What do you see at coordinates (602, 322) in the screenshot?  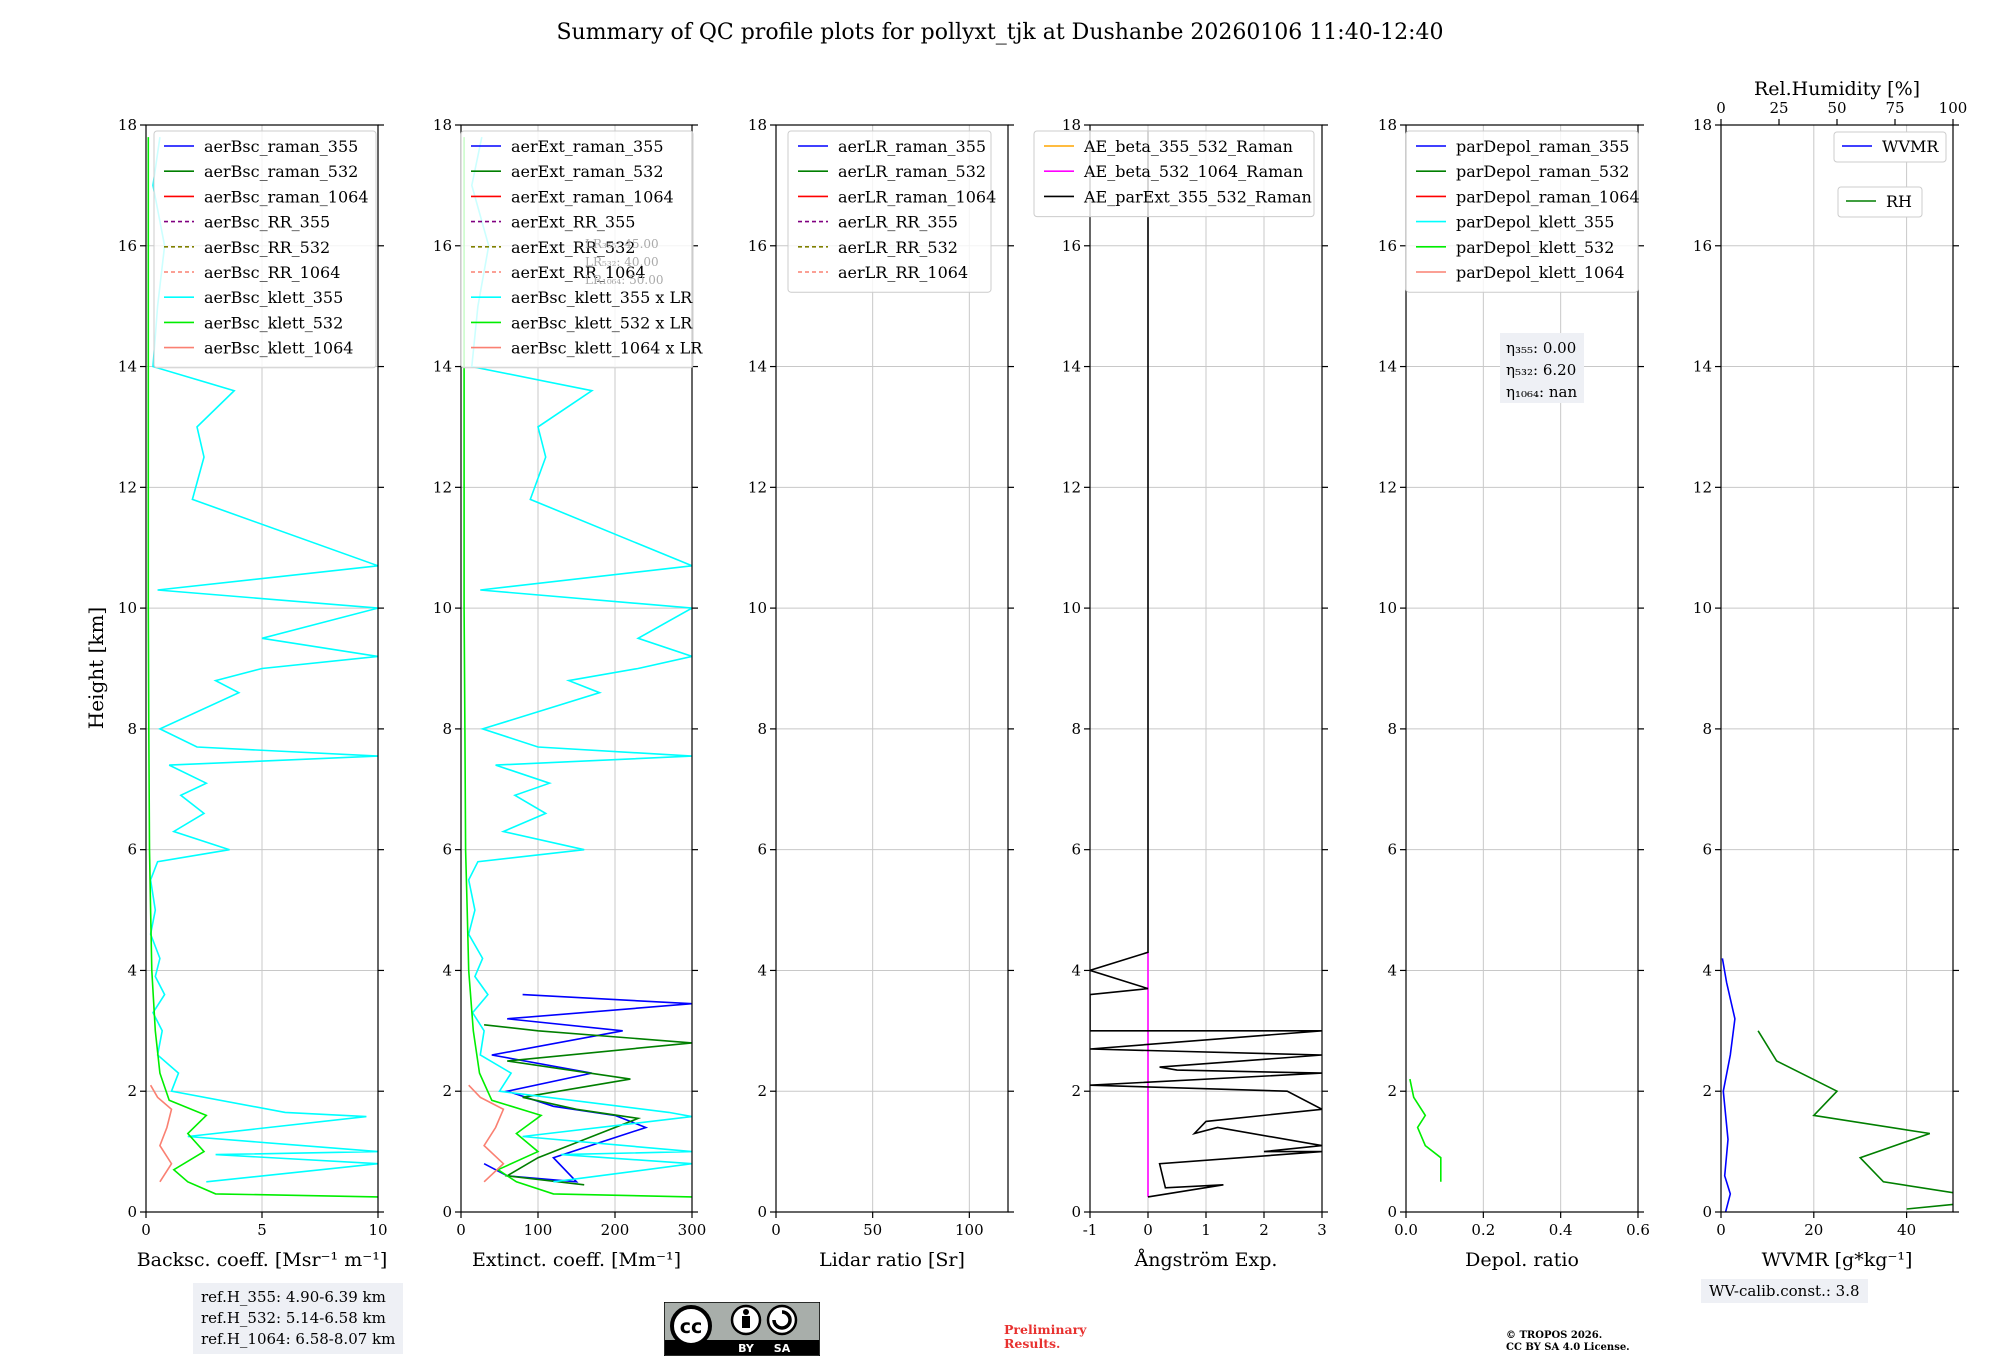 I see `legend-label: aerBsc_klett_532 x LR` at bounding box center [602, 322].